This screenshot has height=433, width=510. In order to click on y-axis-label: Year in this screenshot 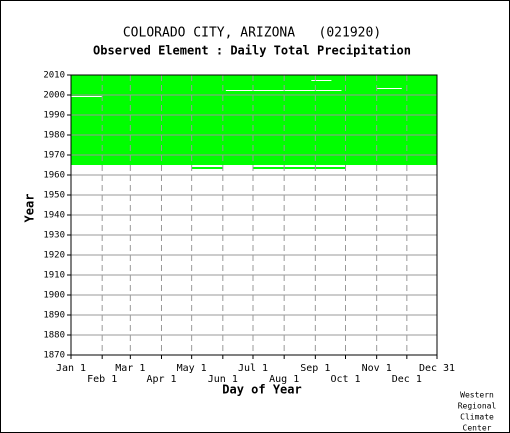, I will do `click(30, 208)`.